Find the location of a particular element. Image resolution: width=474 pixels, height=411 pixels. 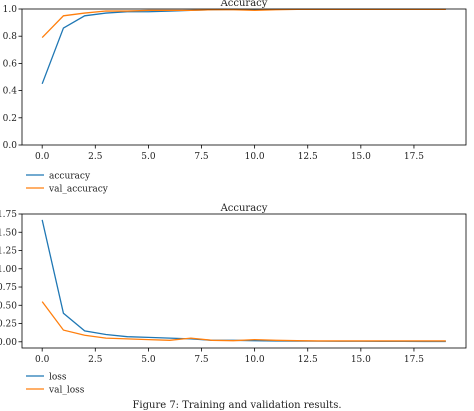

y-tick-label: 0.2 is located at coordinates (10, 119).